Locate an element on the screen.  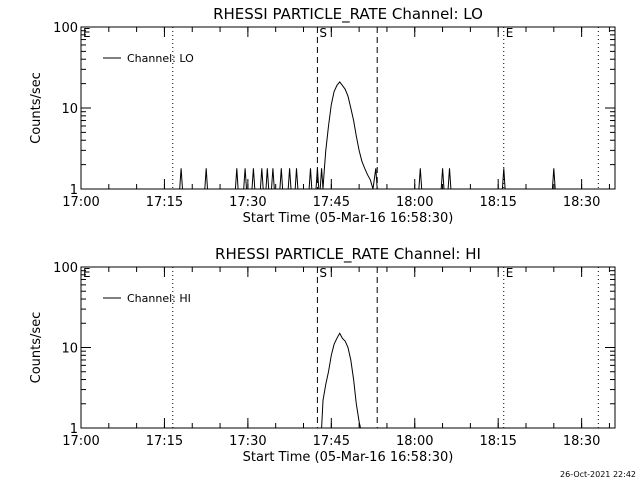
chart-title: RHESSI PARTICLE_RATE Channel: LO is located at coordinates (348, 14).